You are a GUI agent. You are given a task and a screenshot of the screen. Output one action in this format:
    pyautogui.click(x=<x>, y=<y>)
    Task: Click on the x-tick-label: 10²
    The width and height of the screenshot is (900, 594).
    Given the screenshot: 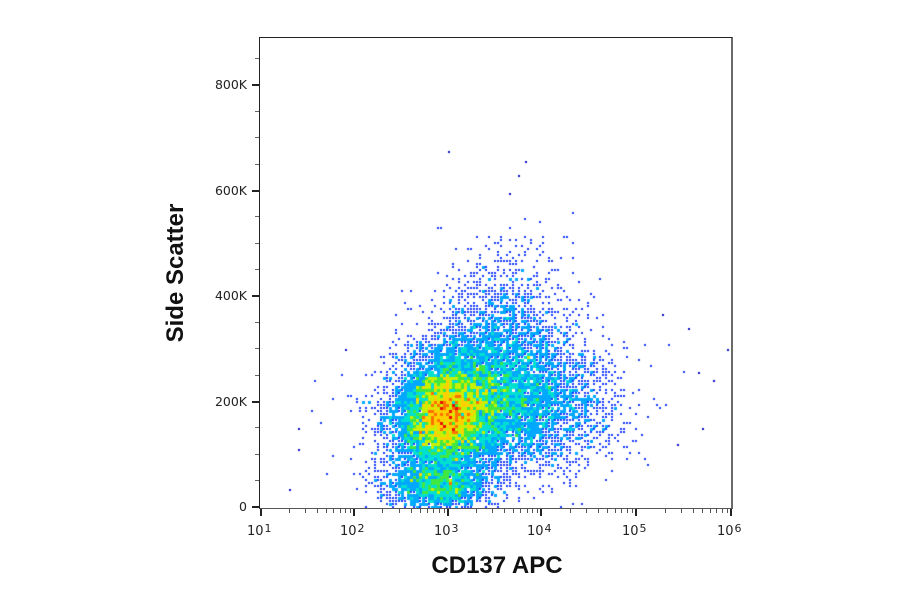 What is the action you would take?
    pyautogui.click(x=352, y=530)
    